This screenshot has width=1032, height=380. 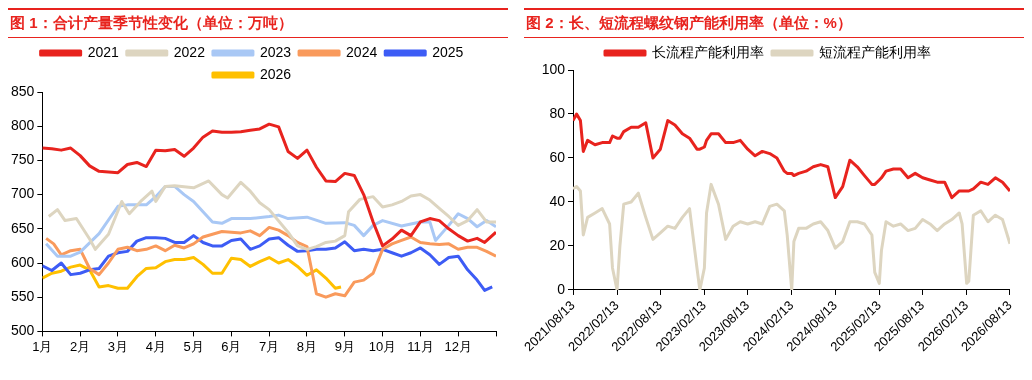 I want to click on chart-title: 图 1：合计产量季节性变化（单位：万吨）, so click(x=258, y=24).